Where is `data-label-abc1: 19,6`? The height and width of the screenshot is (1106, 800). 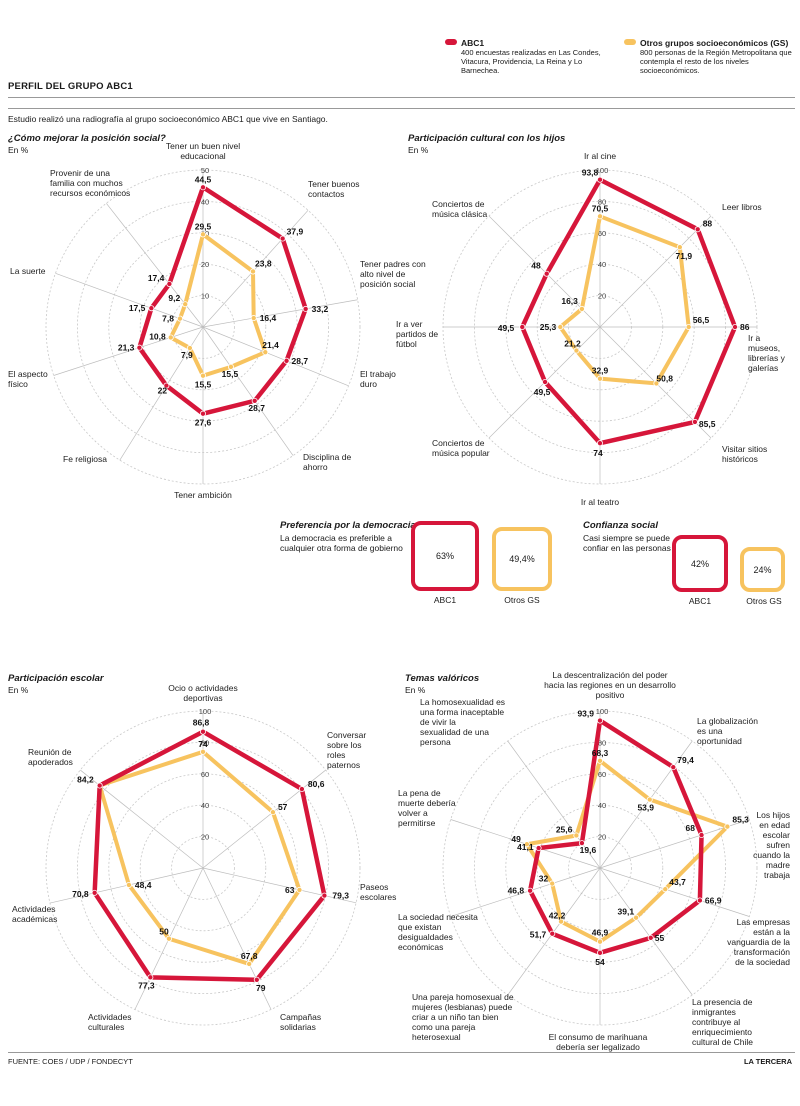 data-label-abc1: 19,6 is located at coordinates (588, 850).